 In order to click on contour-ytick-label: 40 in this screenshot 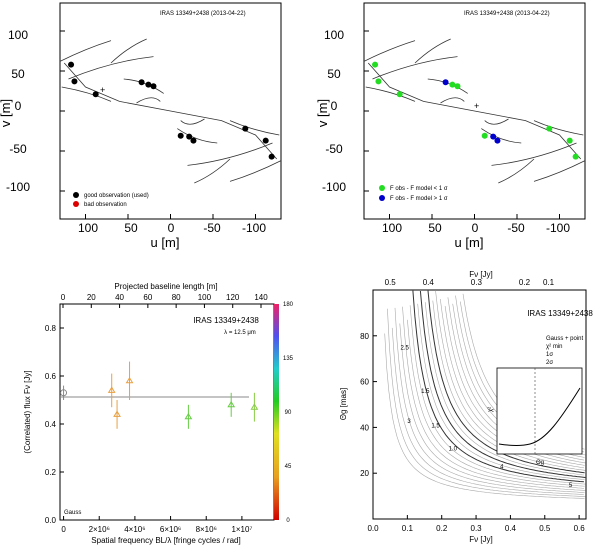, I will do `click(364, 427)`.